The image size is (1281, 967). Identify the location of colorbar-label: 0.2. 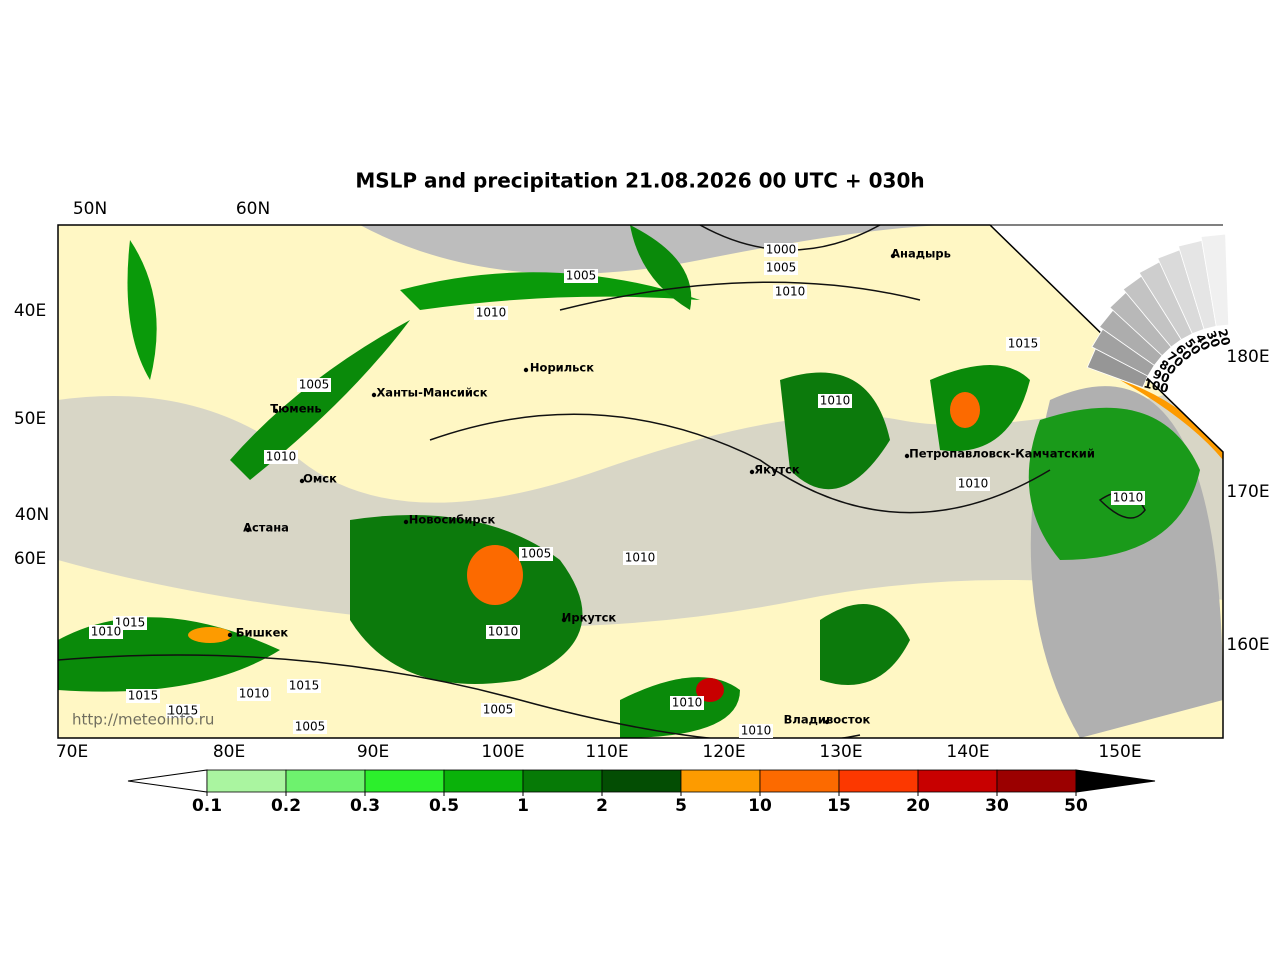
(286, 806).